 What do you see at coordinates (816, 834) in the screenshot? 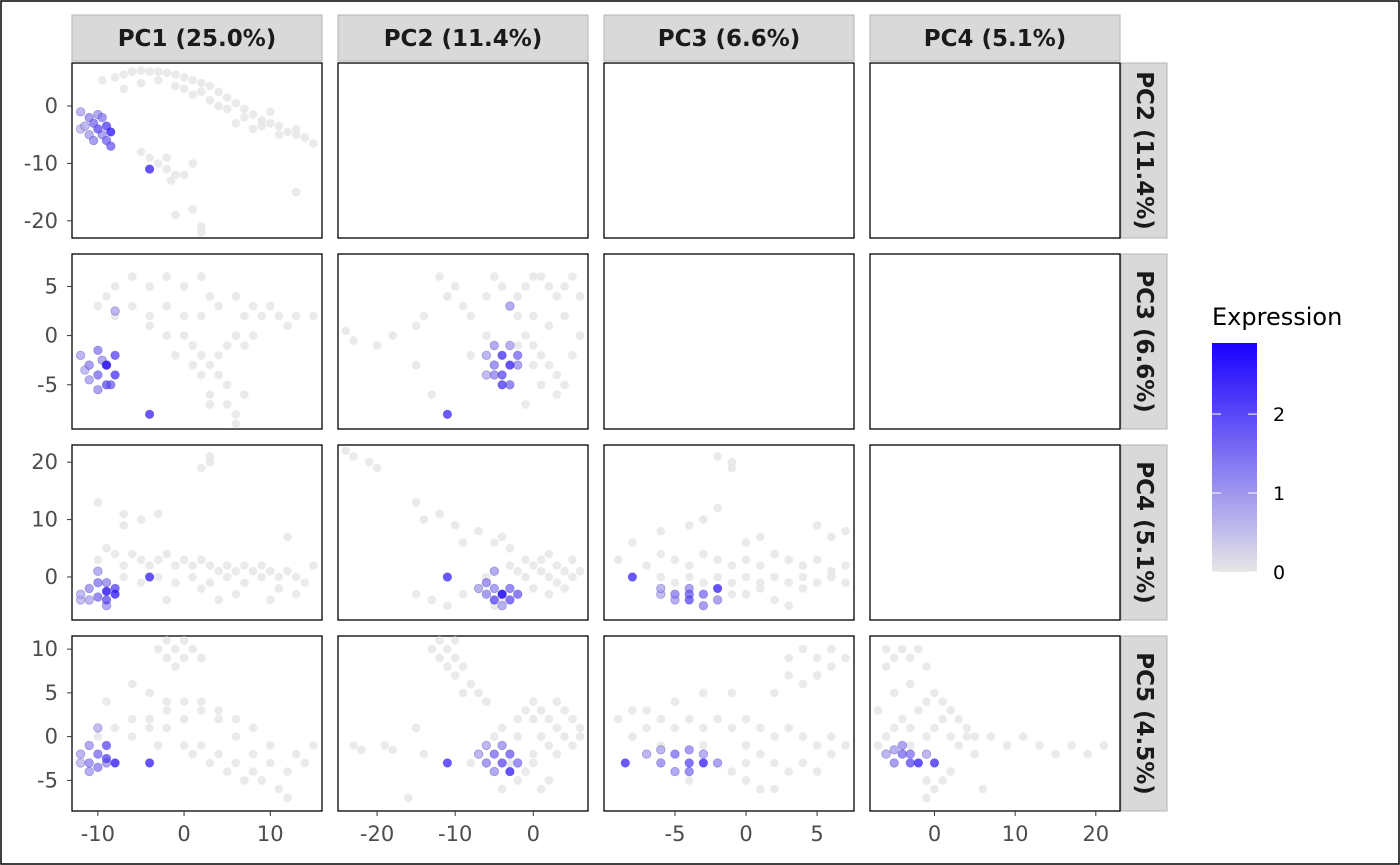
I see `x-tick-label: 5` at bounding box center [816, 834].